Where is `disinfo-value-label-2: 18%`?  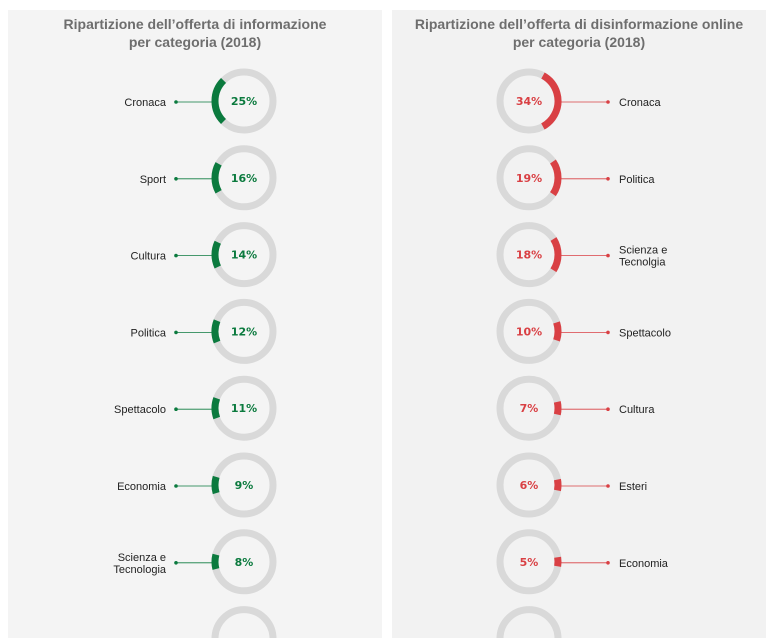
disinfo-value-label-2: 18% is located at coordinates (529, 255).